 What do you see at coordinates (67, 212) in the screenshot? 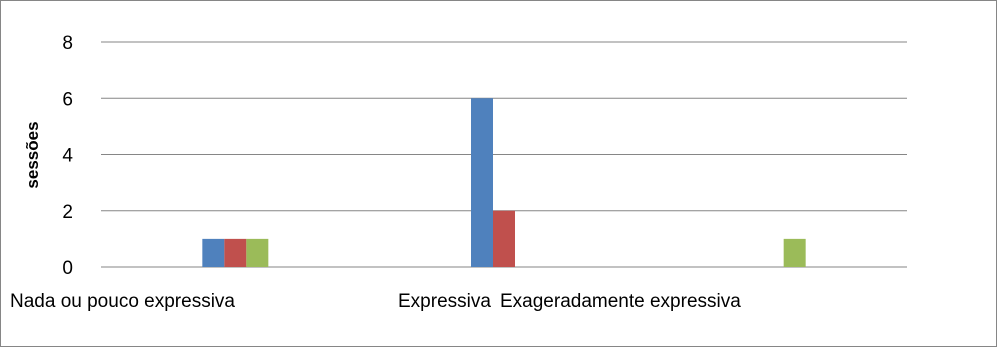
I see `y-tick-label: 2` at bounding box center [67, 212].